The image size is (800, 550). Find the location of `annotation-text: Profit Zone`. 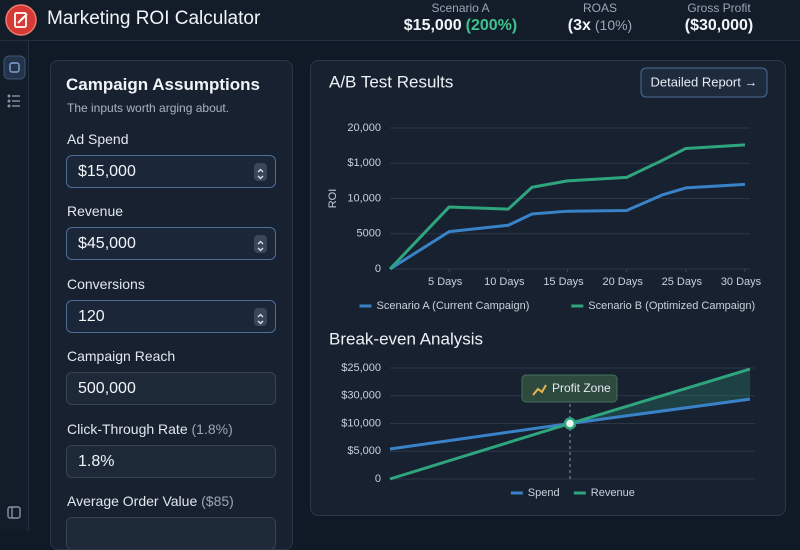

annotation-text: Profit Zone is located at coordinates (581, 388).